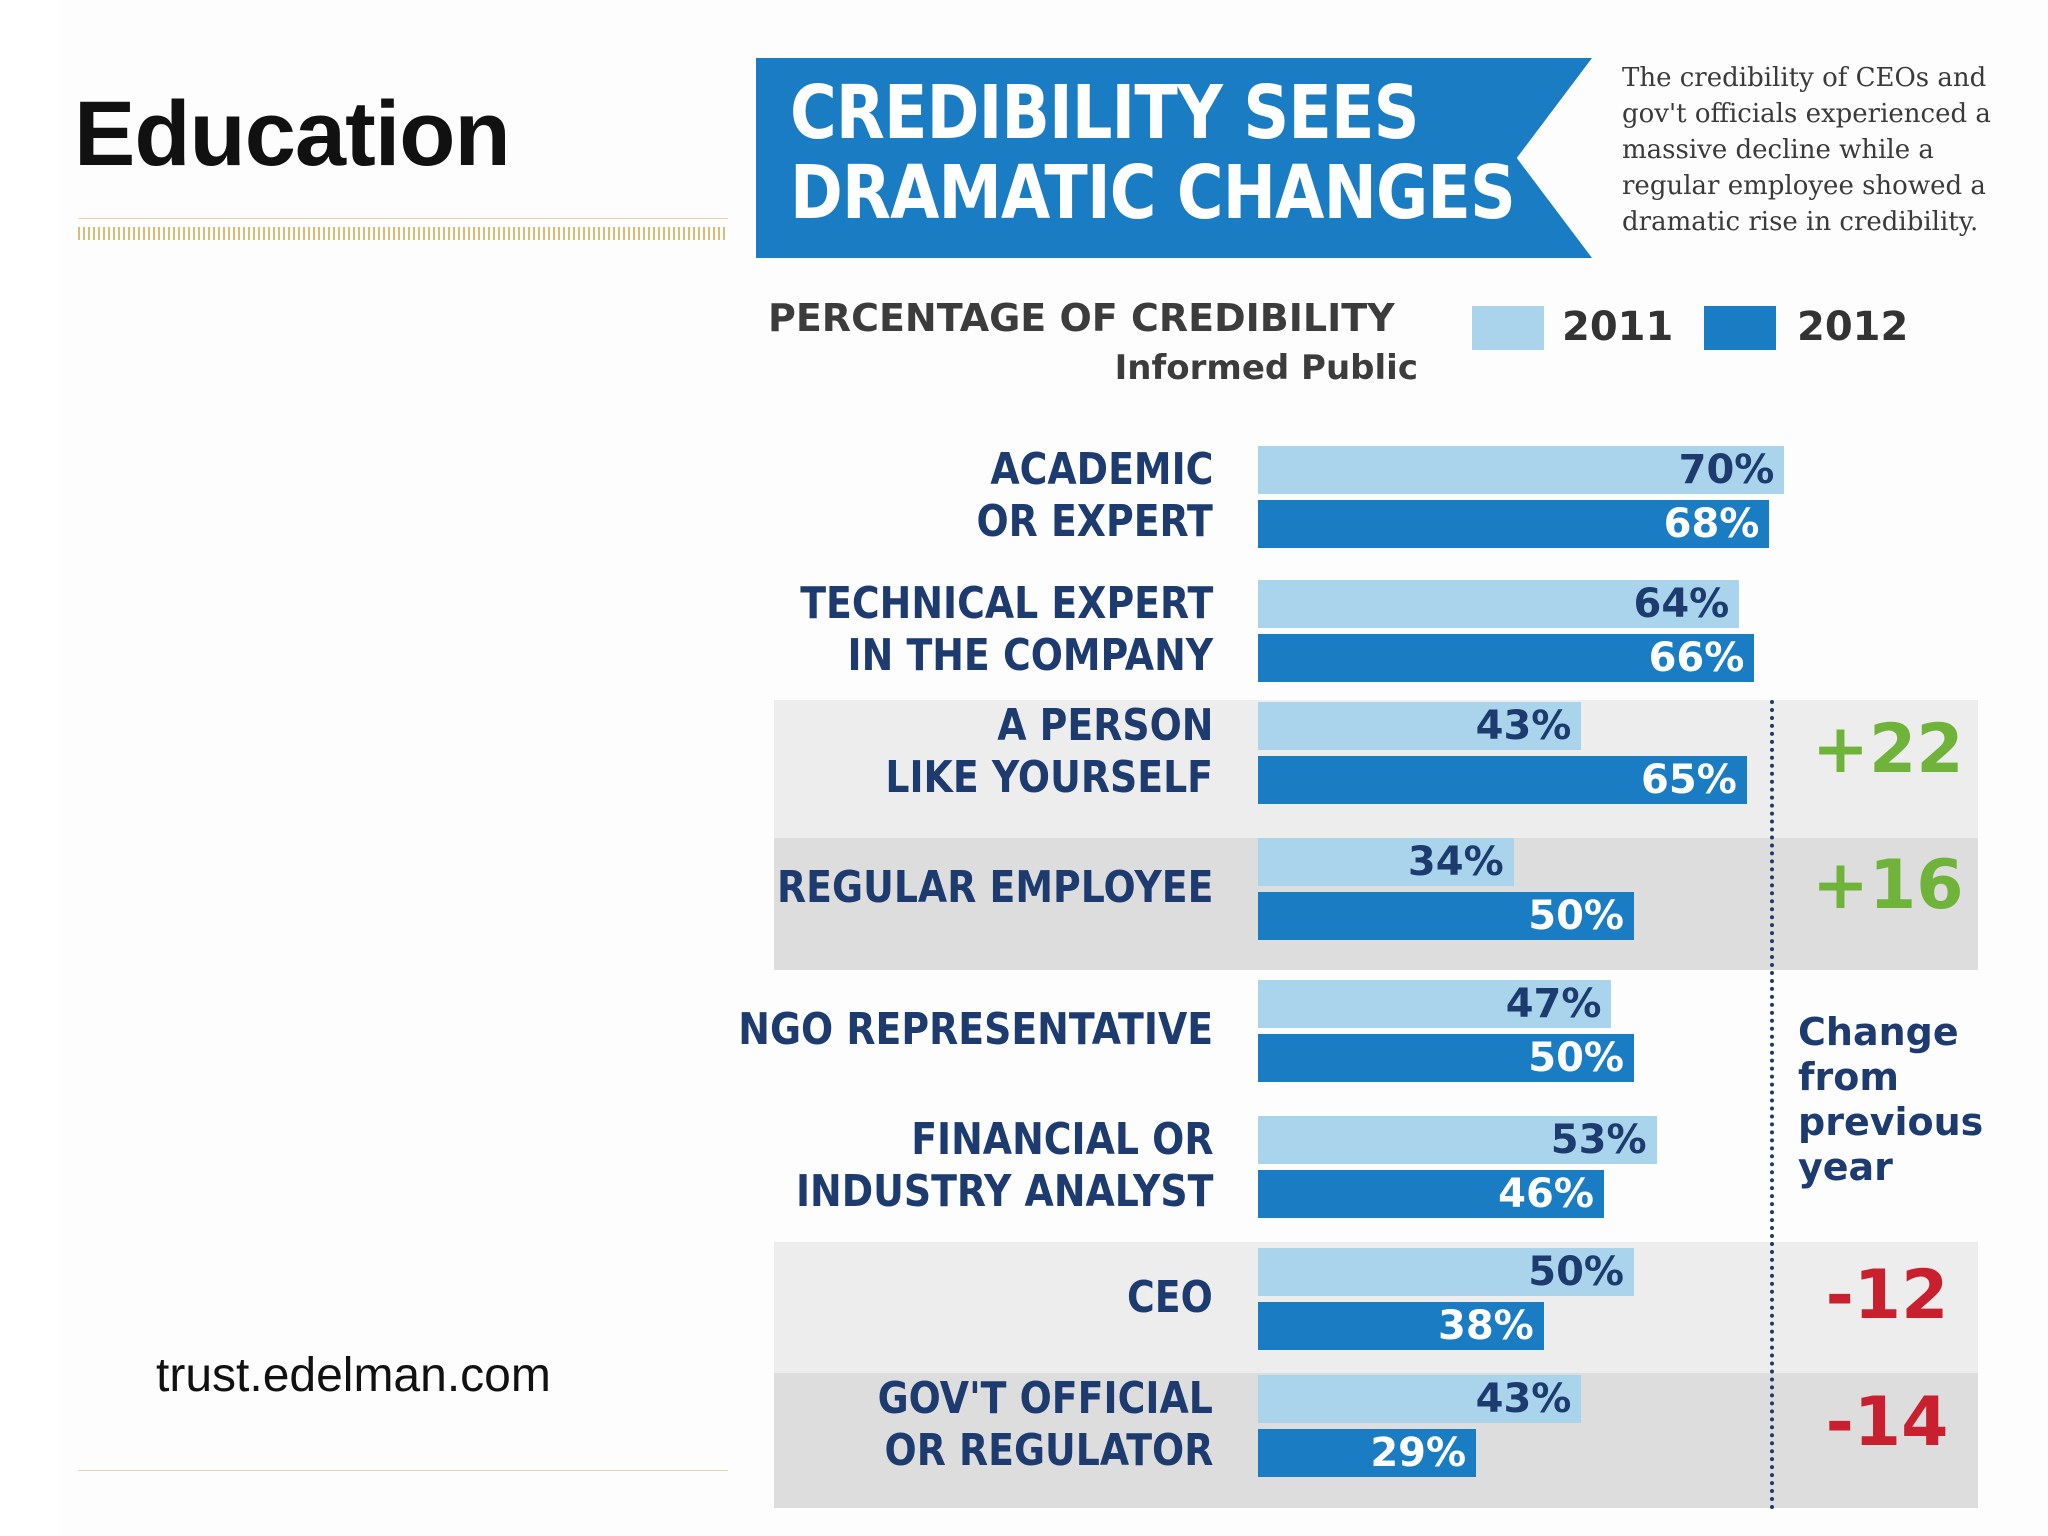 The width and height of the screenshot is (2048, 1536). I want to click on data-label-2011: 64%, so click(1681, 604).